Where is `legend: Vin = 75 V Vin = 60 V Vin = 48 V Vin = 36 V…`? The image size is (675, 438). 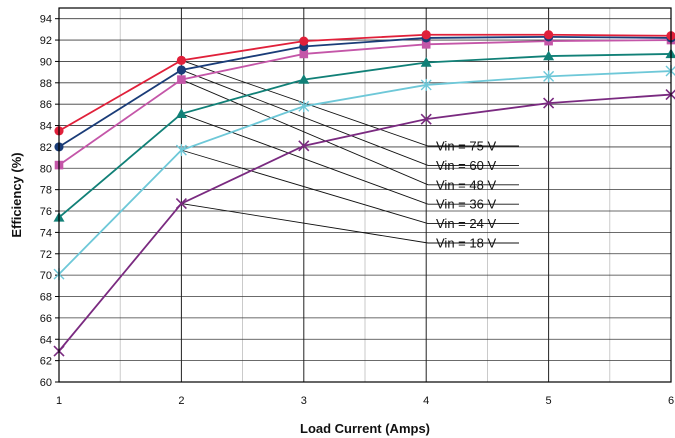
legend: Vin = 75 V Vin = 60 V Vin = 48 V Vin = 36 V… is located at coordinates (466, 195).